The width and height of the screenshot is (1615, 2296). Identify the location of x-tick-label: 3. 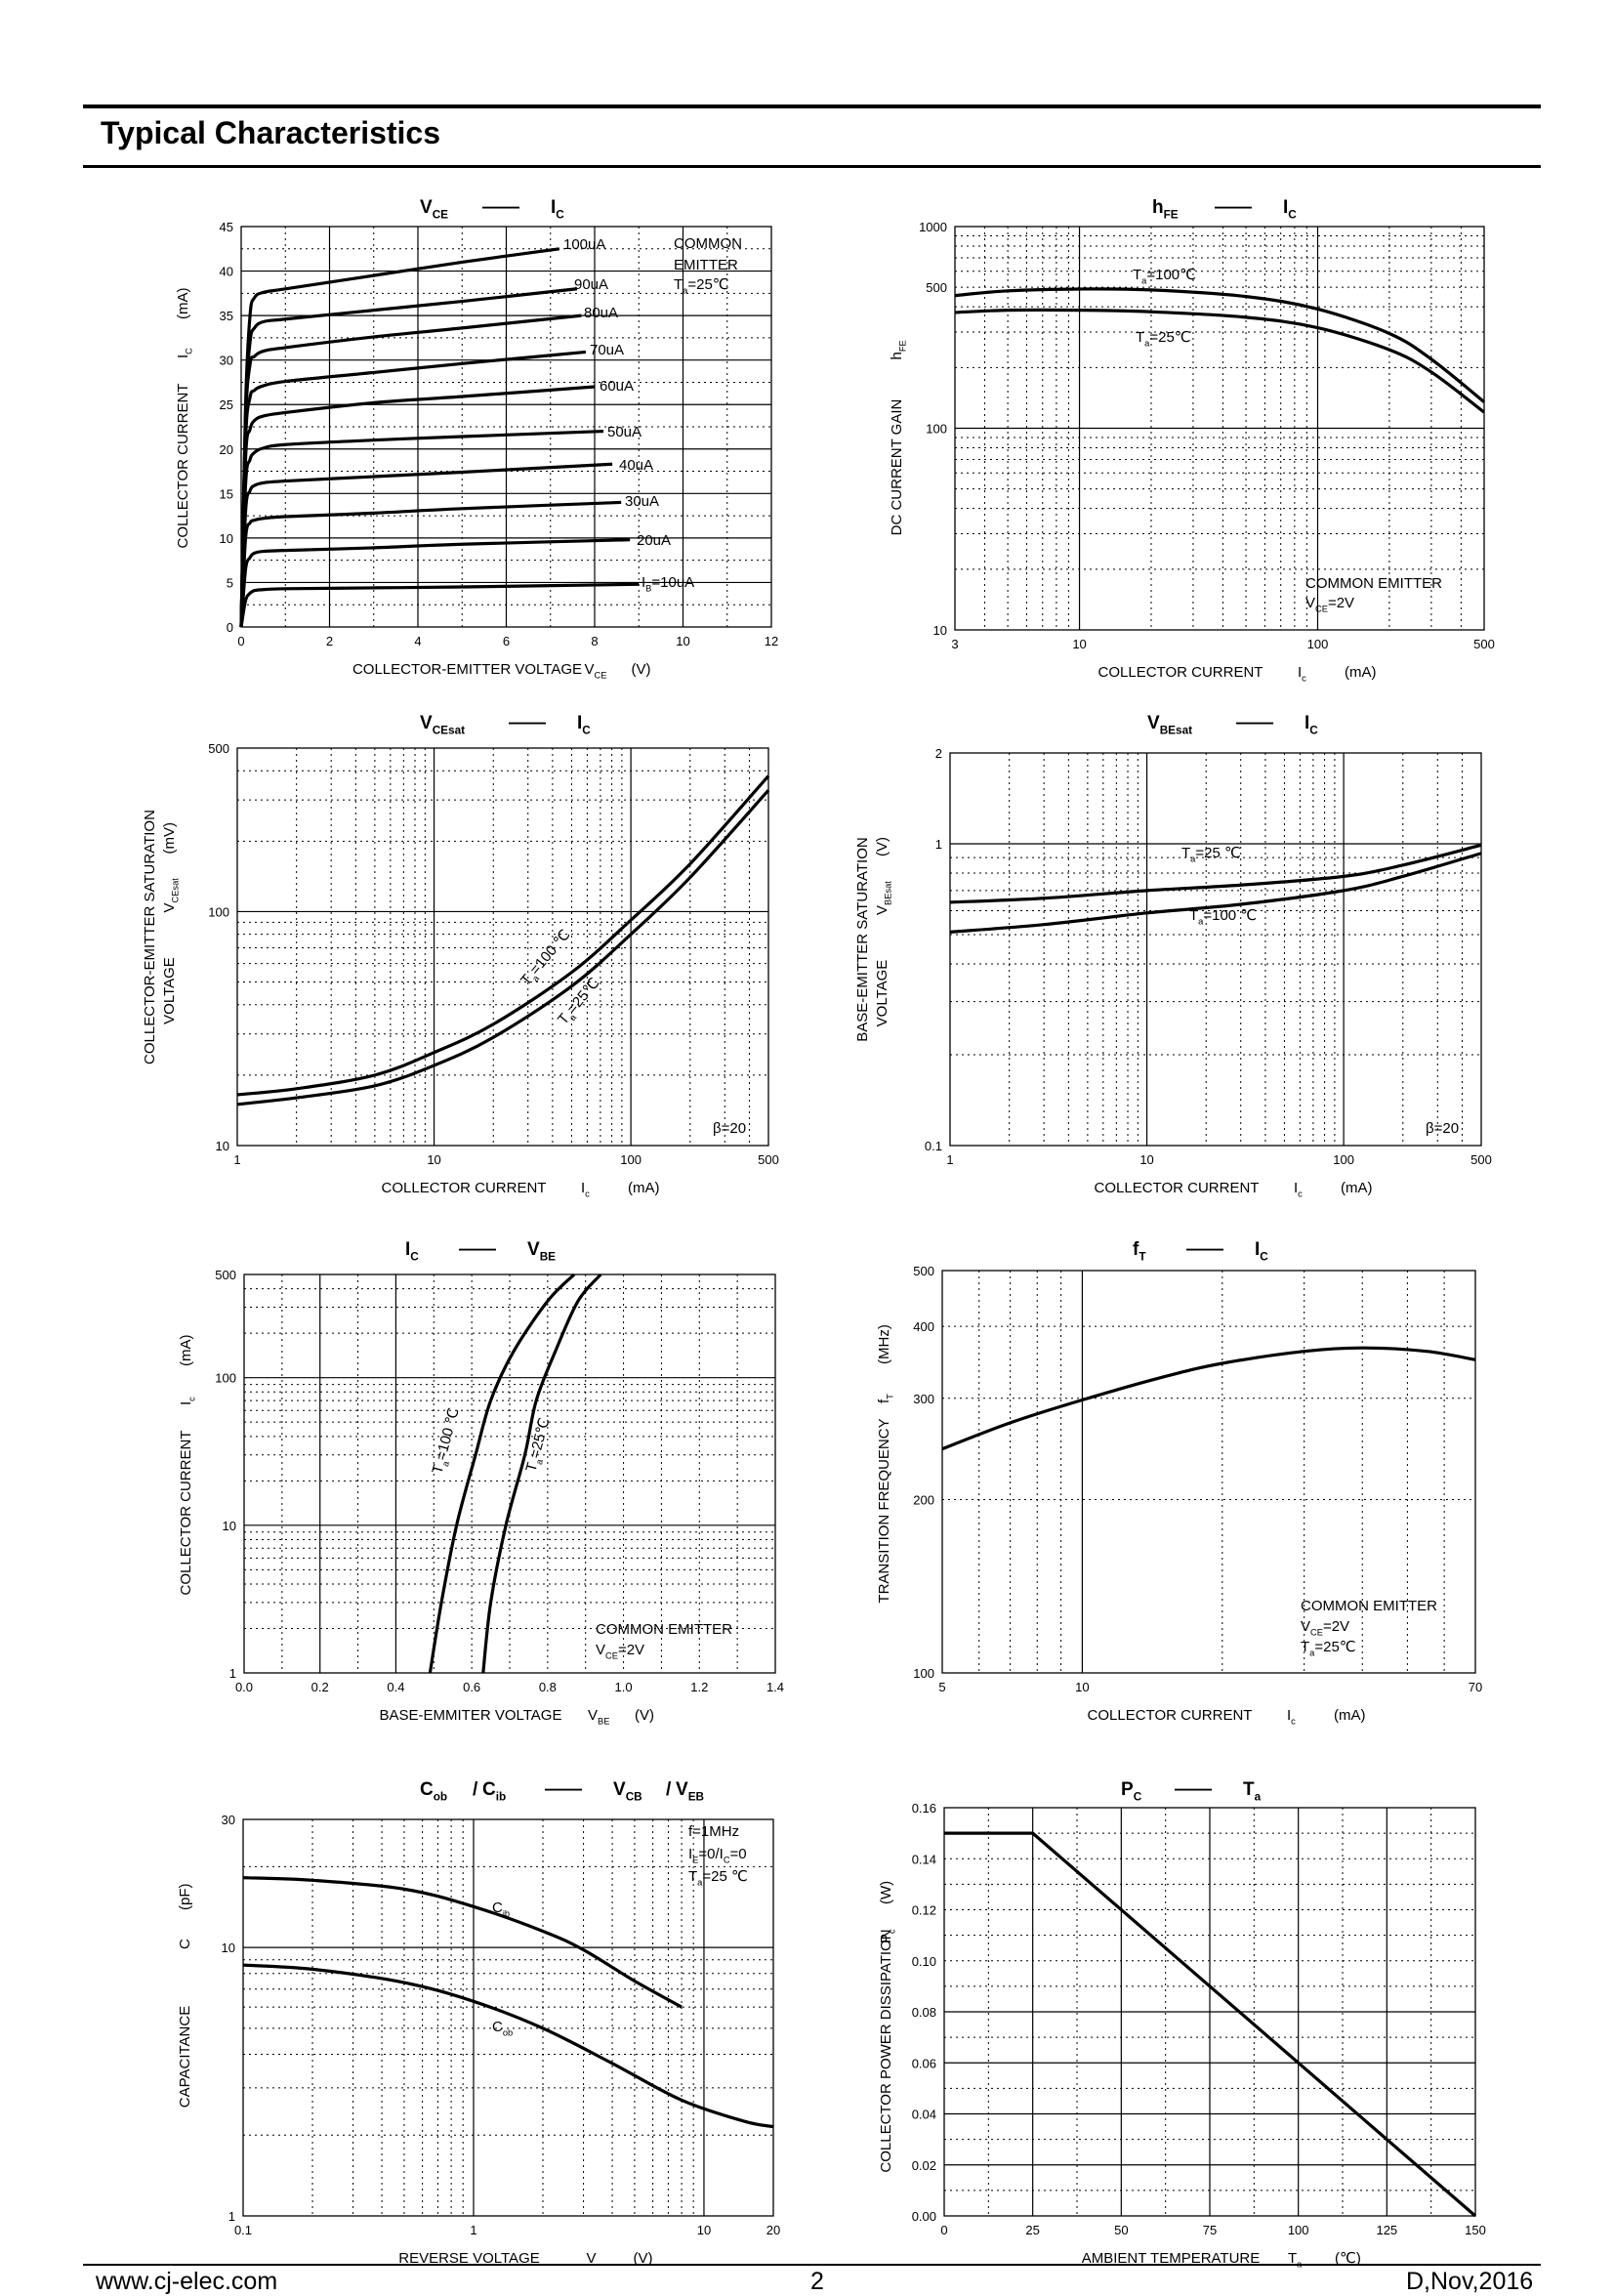
(954, 644).